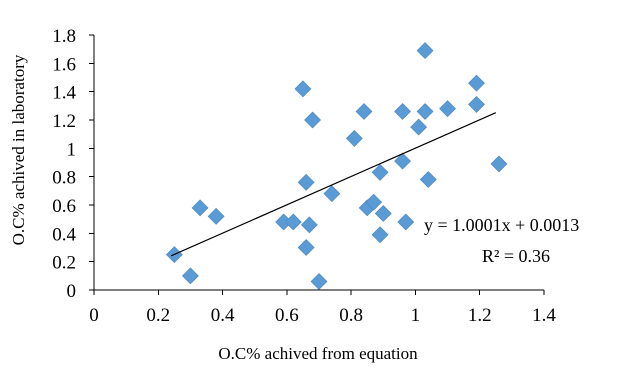 The image size is (630, 370). What do you see at coordinates (158, 315) in the screenshot?
I see `x-tick-label: 0.2` at bounding box center [158, 315].